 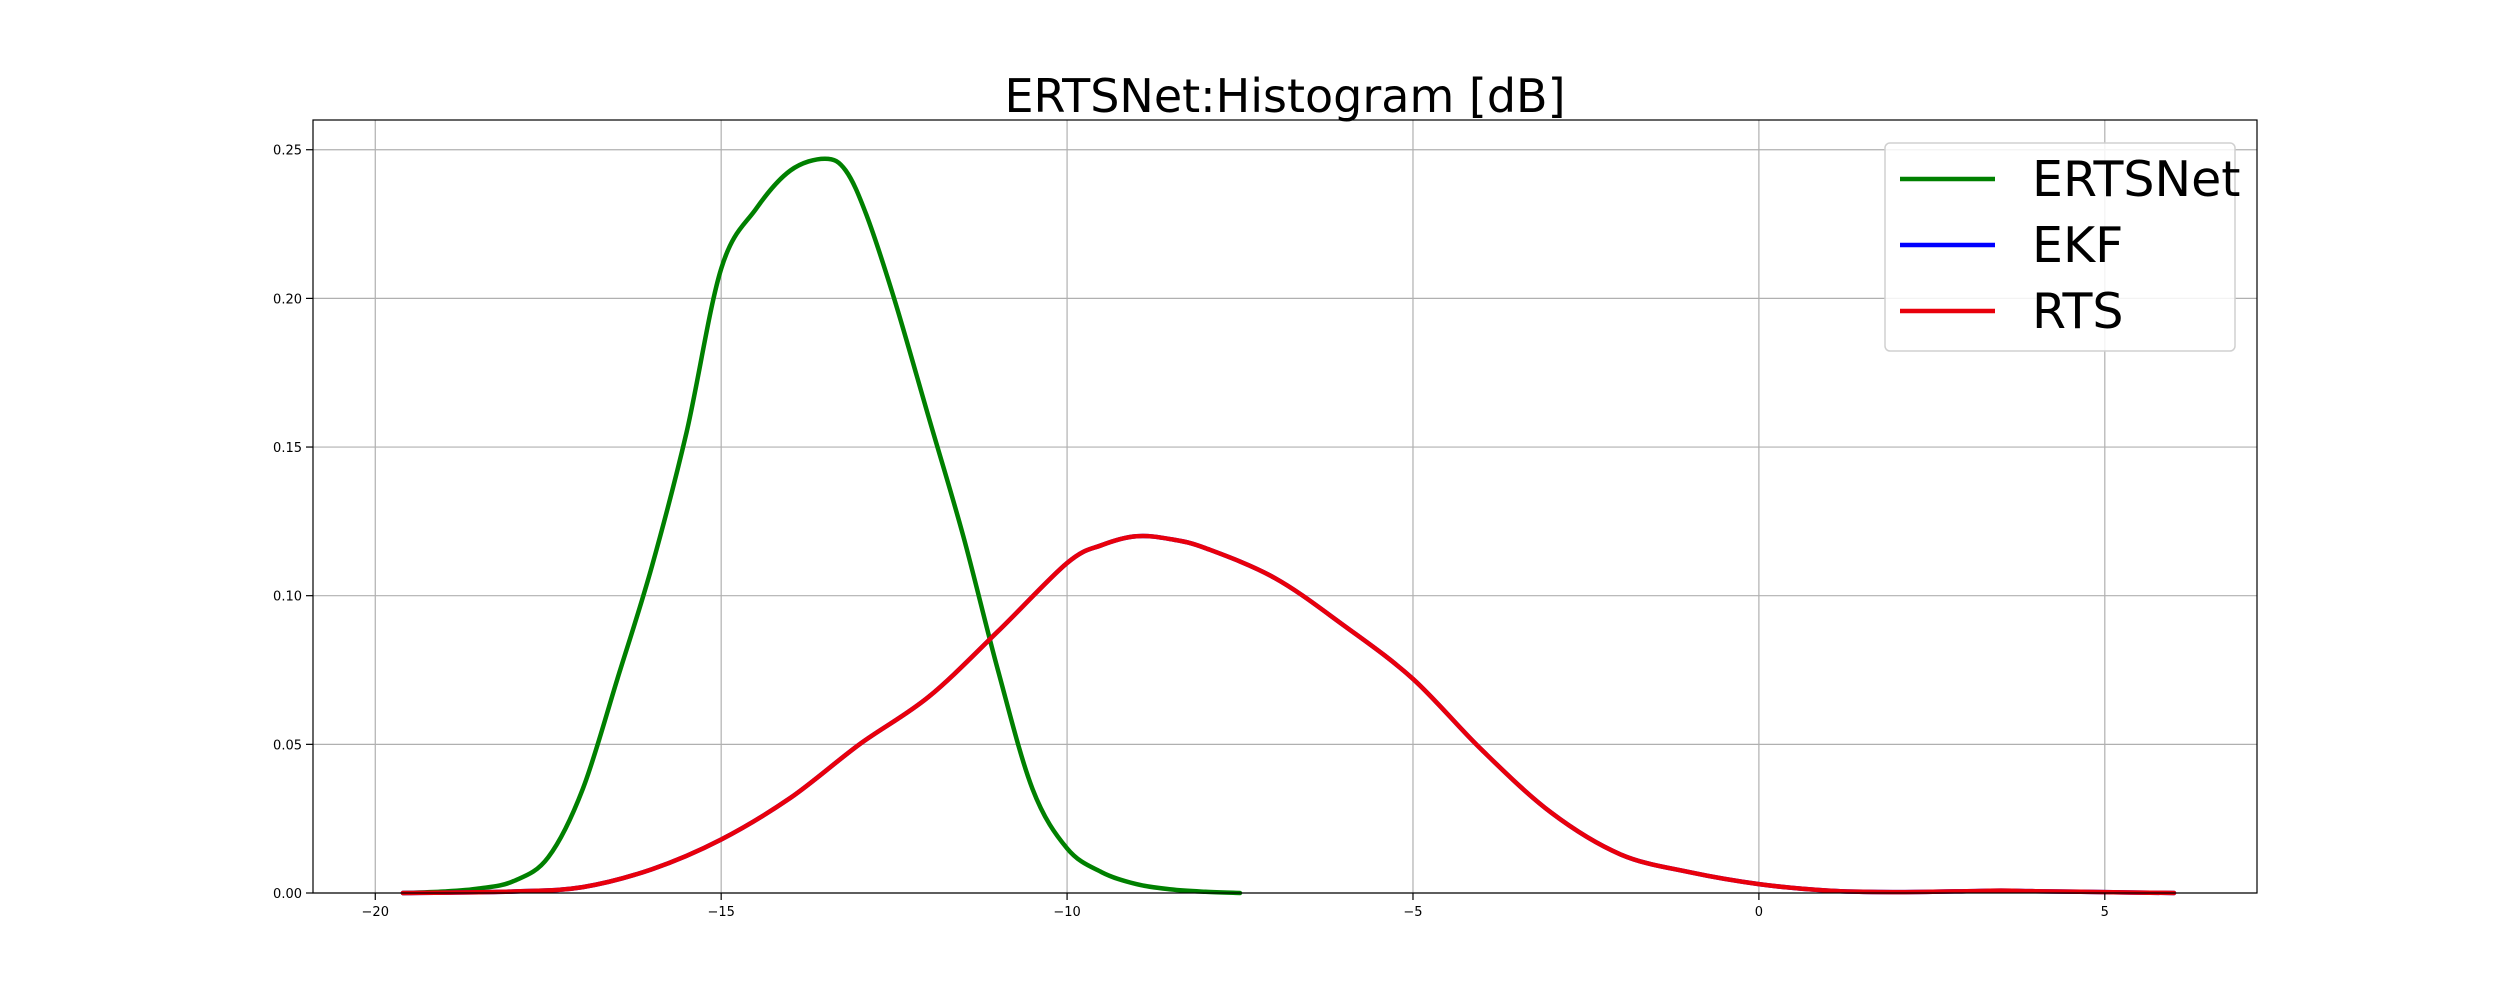 I want to click on y-tick-label: 0.15, so click(x=287, y=448).